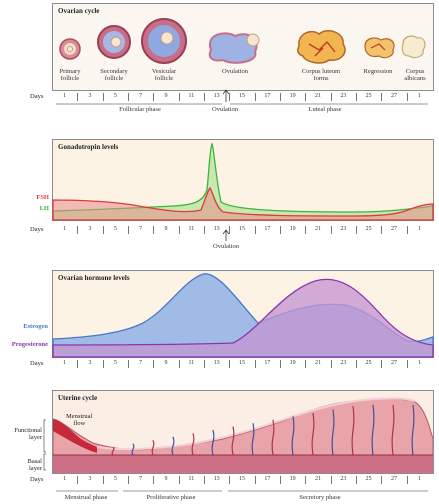 The height and width of the screenshot is (504, 439). Describe the element at coordinates (88, 147) in the screenshot. I see `panel-title: Gonadotropin levels` at that location.